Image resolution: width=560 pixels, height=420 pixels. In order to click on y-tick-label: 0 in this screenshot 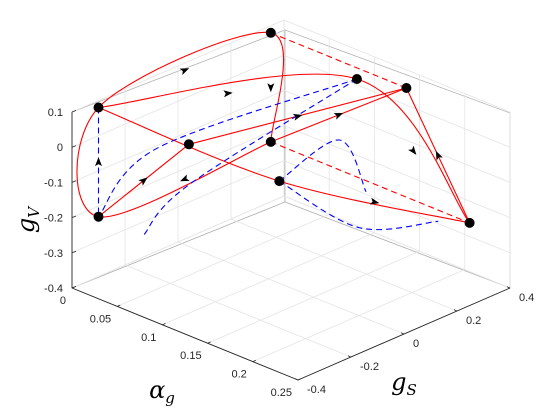, I will do `click(416, 344)`.